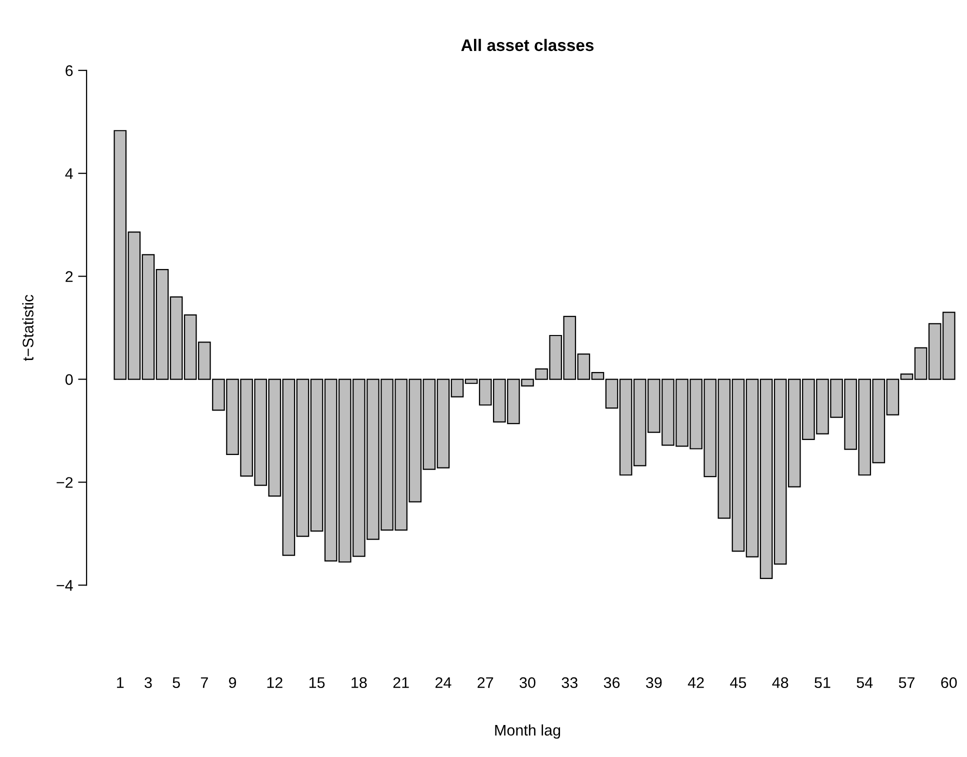 Image resolution: width=967 pixels, height=757 pixels. I want to click on y-tick-label: −4, so click(64, 585).